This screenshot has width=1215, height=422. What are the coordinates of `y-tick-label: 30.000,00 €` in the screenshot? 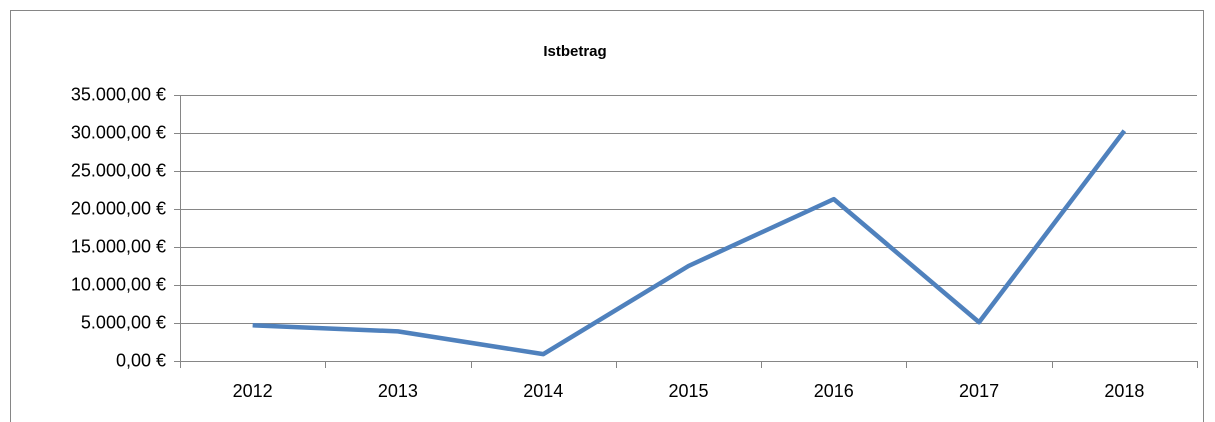 It's located at (118, 132).